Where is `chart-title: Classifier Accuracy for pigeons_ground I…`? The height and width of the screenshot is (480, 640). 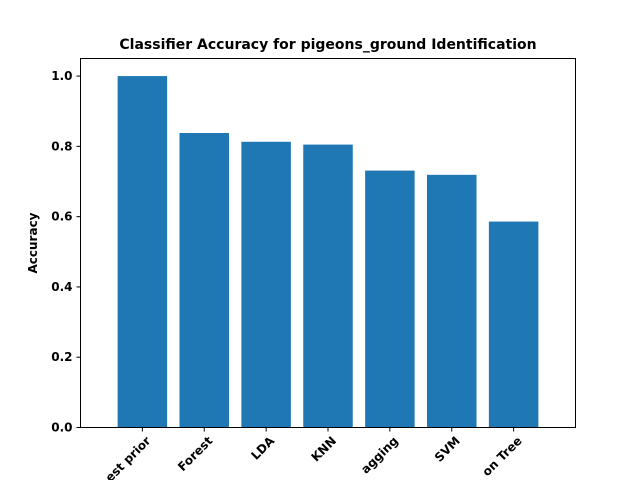 chart-title: Classifier Accuracy for pigeons_ground I… is located at coordinates (327, 45).